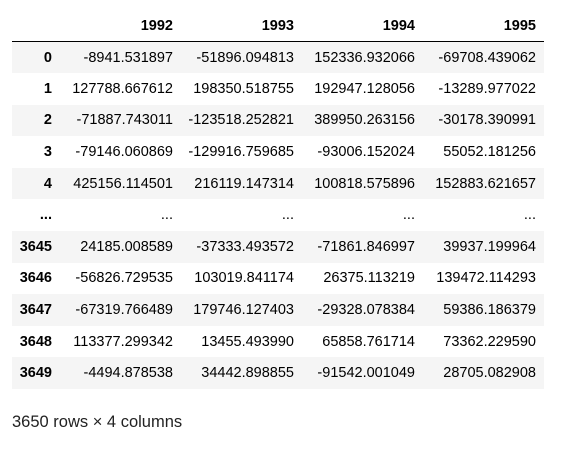 The image size is (570, 450). I want to click on column-header: 1992, so click(120, 26).